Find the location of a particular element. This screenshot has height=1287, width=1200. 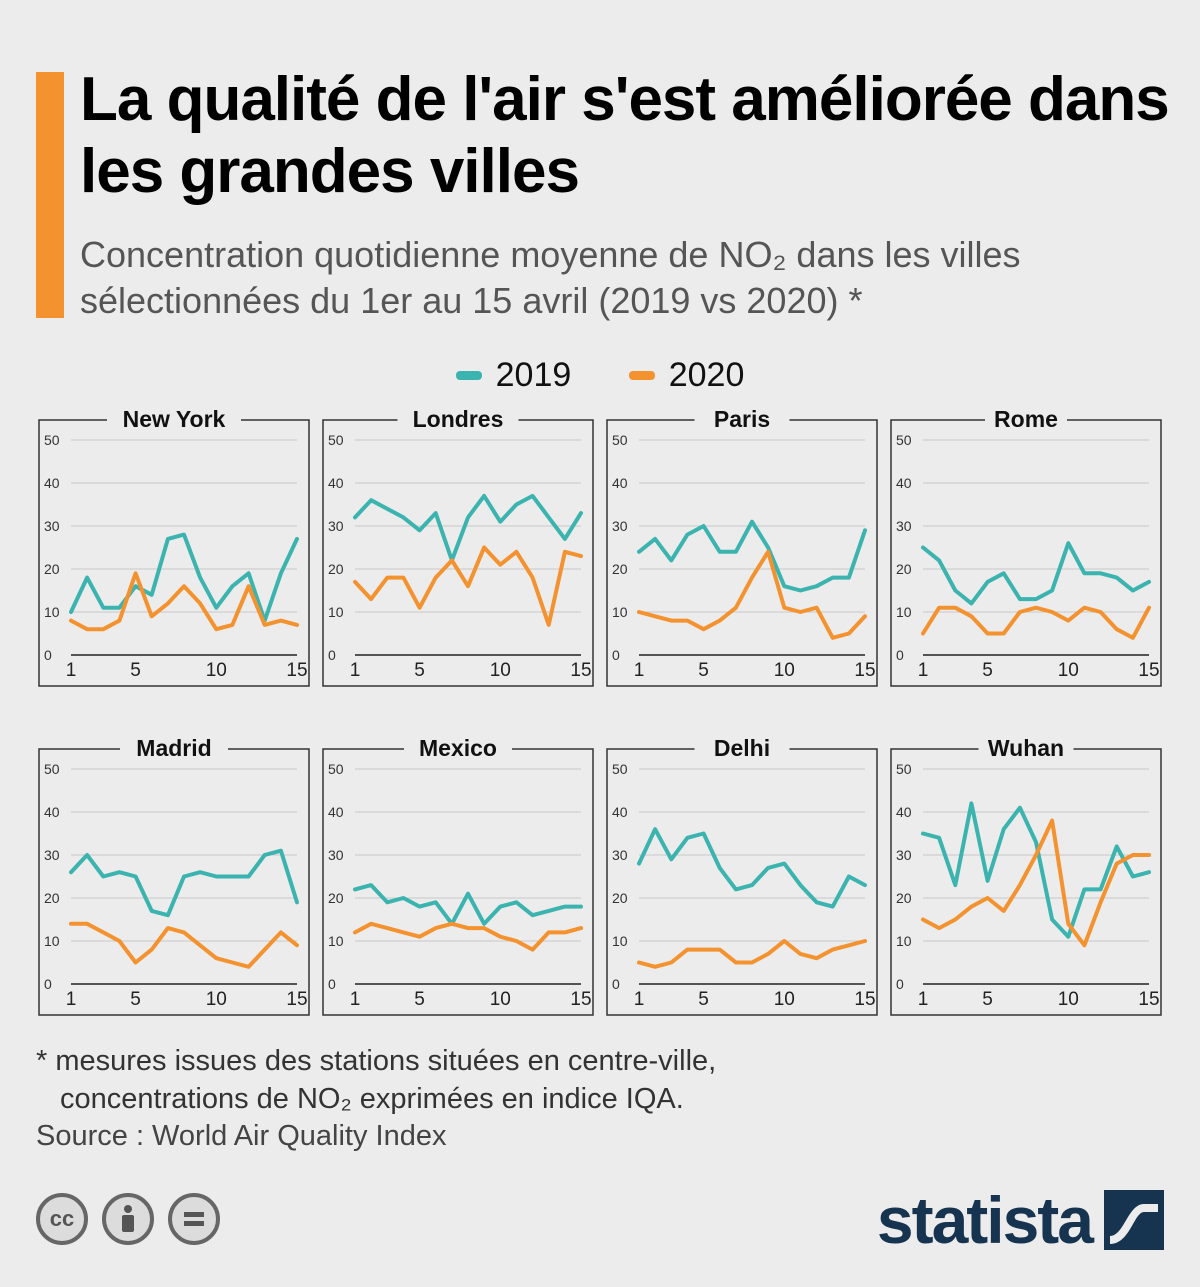

panel-title: Rome is located at coordinates (1026, 419).